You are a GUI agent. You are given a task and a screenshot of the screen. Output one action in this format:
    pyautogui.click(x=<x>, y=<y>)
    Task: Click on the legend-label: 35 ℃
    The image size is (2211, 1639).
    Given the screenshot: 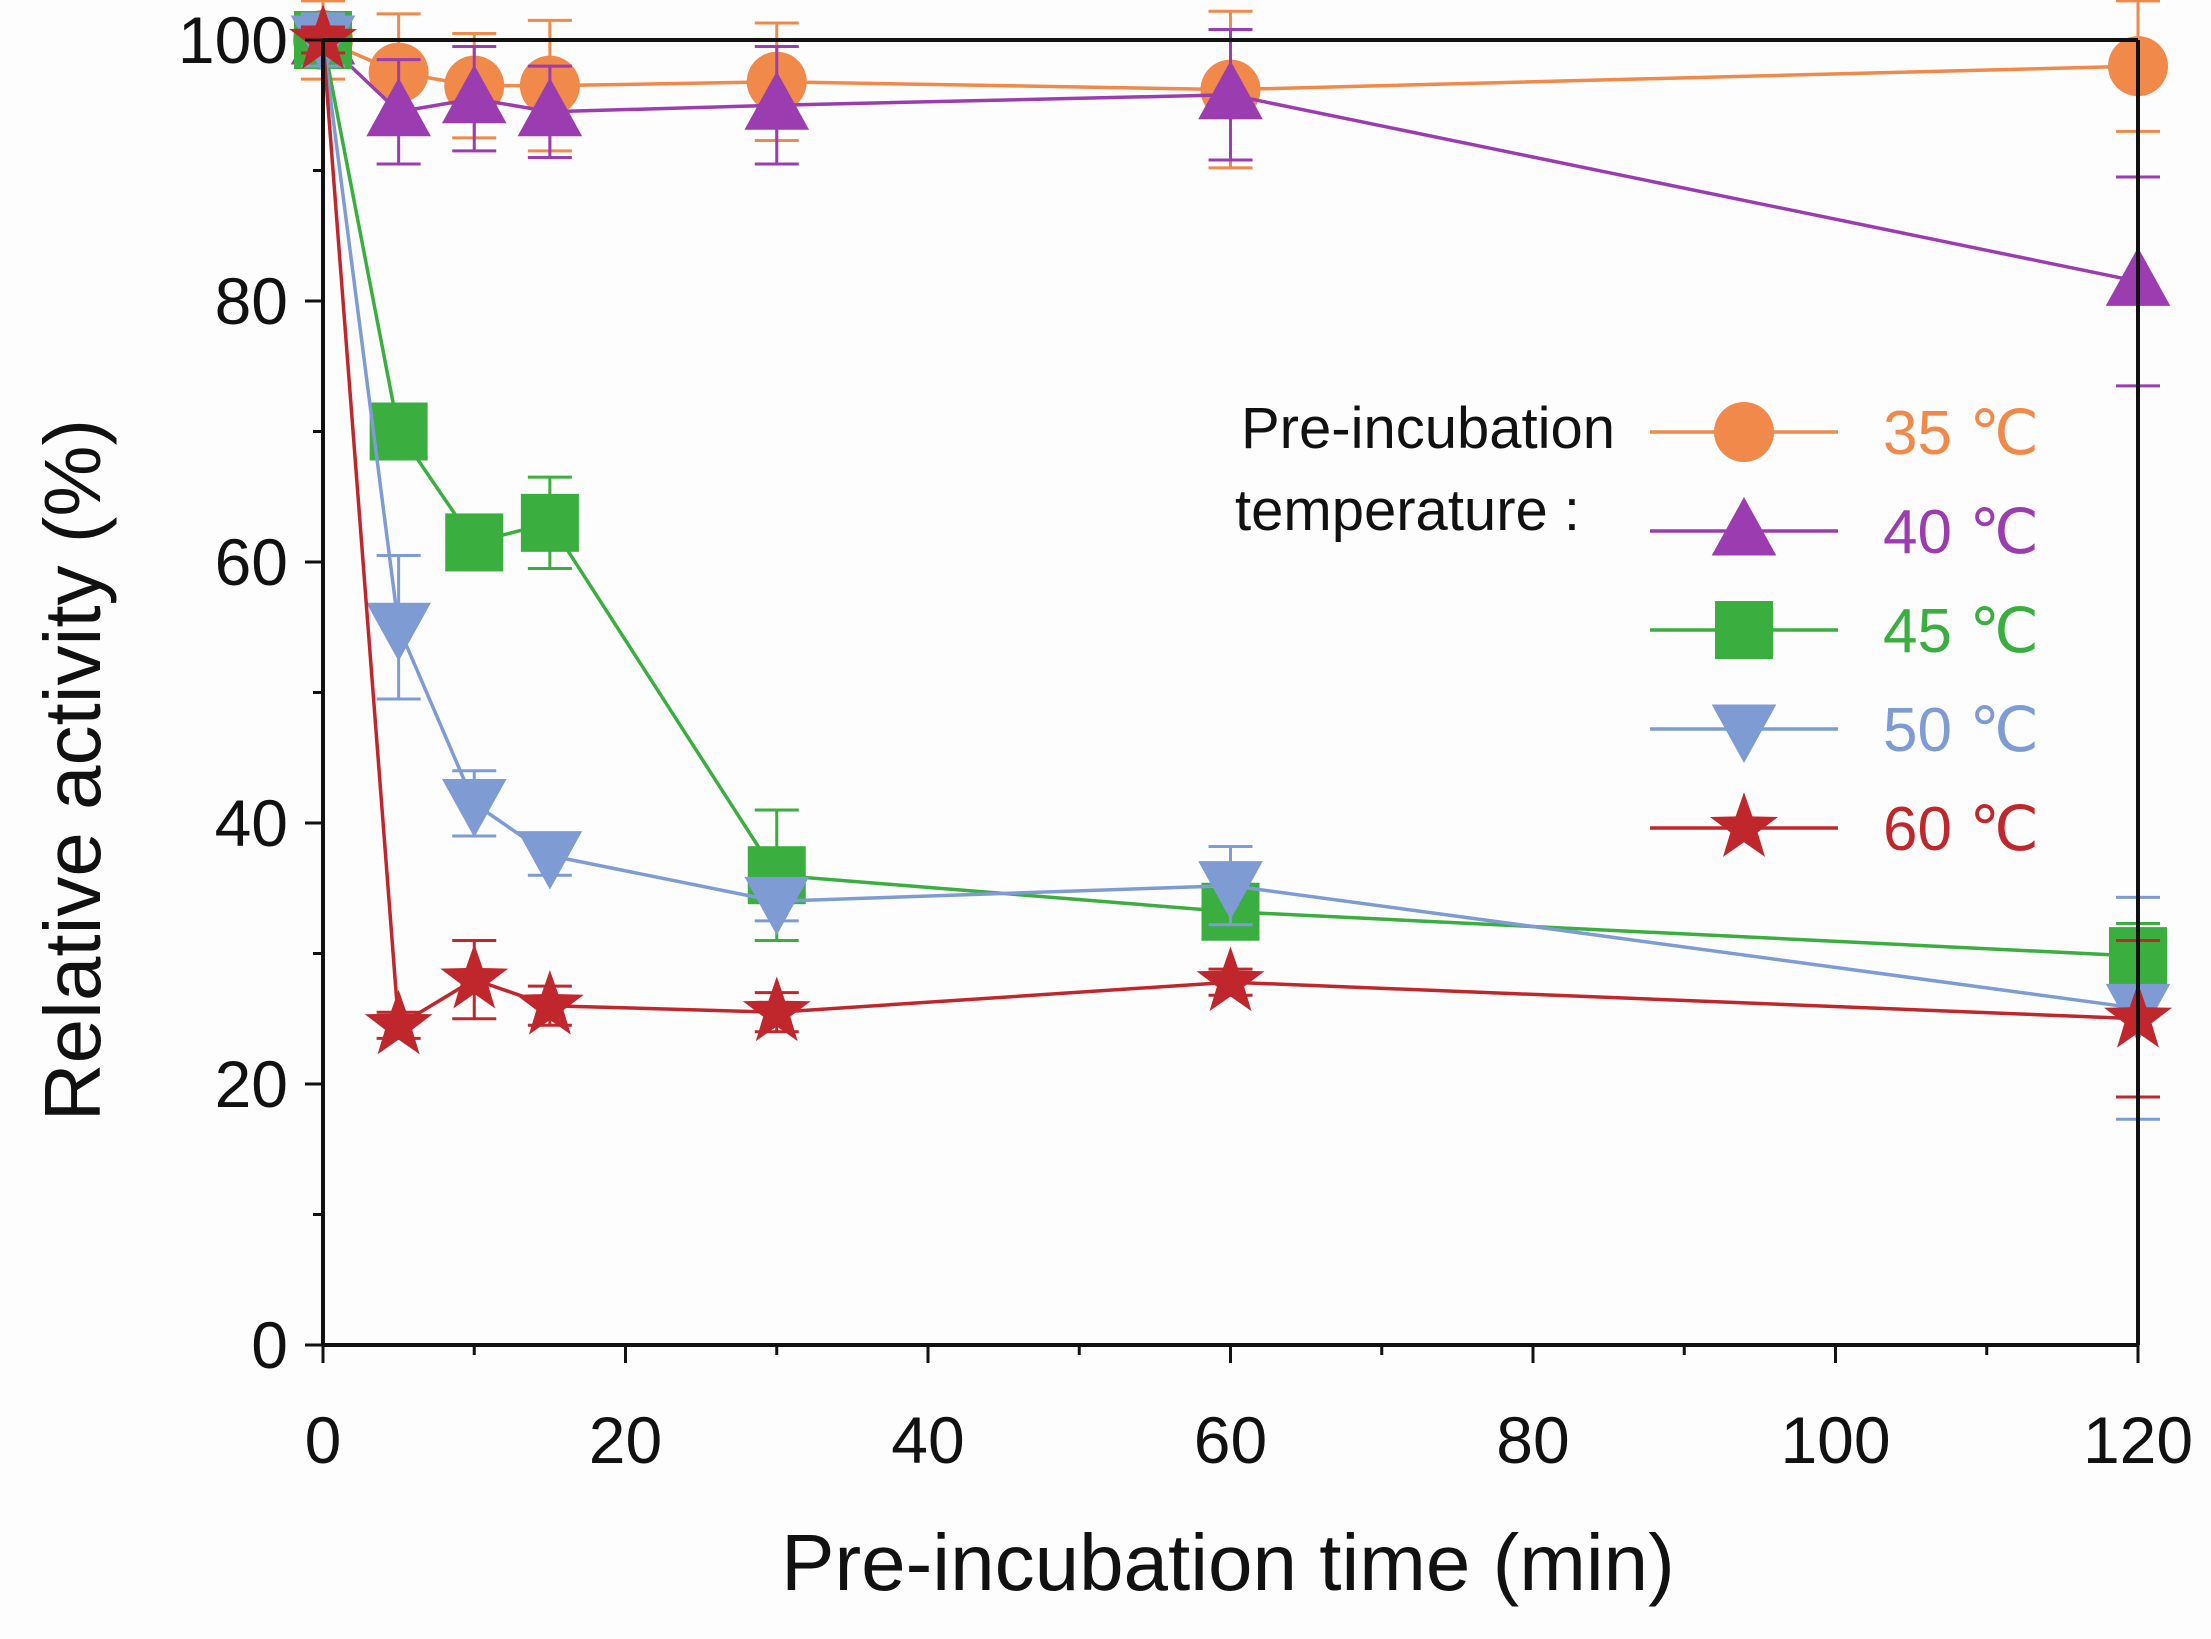 What is the action you would take?
    pyautogui.click(x=1961, y=433)
    